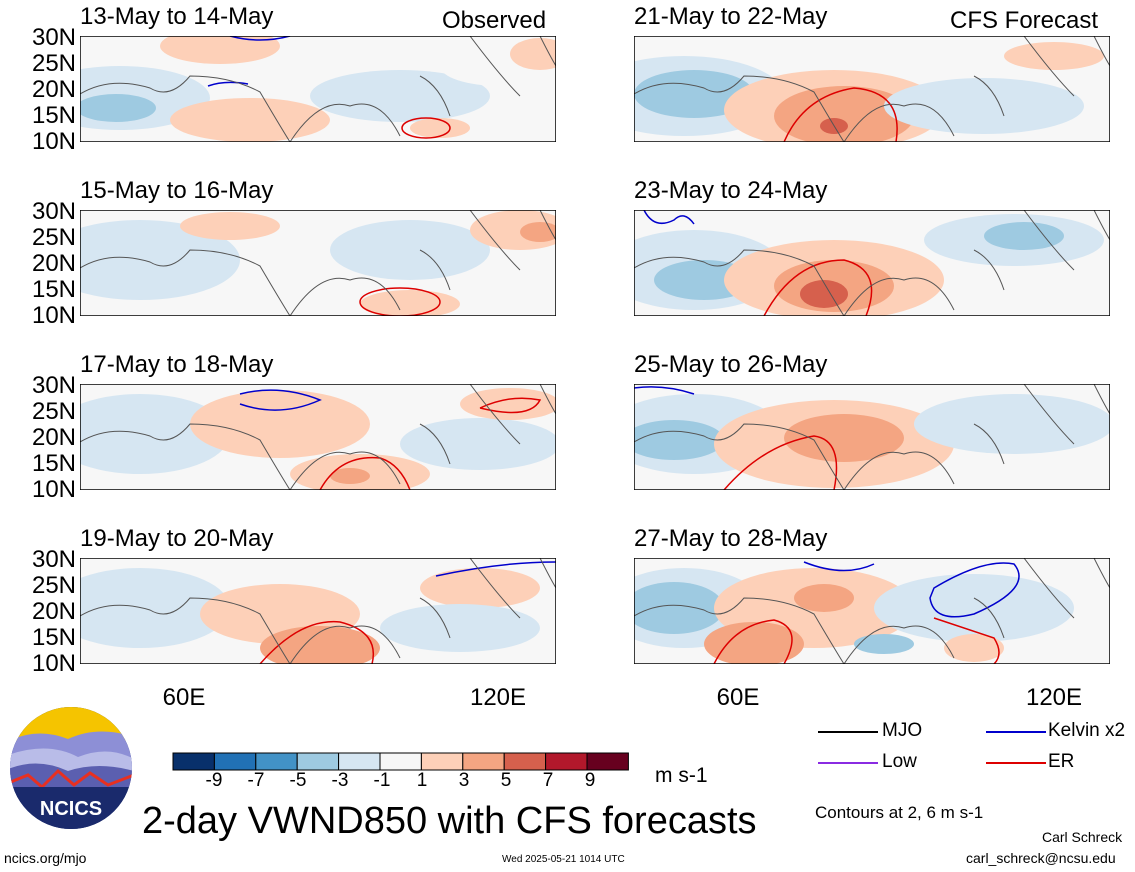 This screenshot has width=1135, height=872. What do you see at coordinates (548, 780) in the screenshot?
I see `colorbar-label: 7` at bounding box center [548, 780].